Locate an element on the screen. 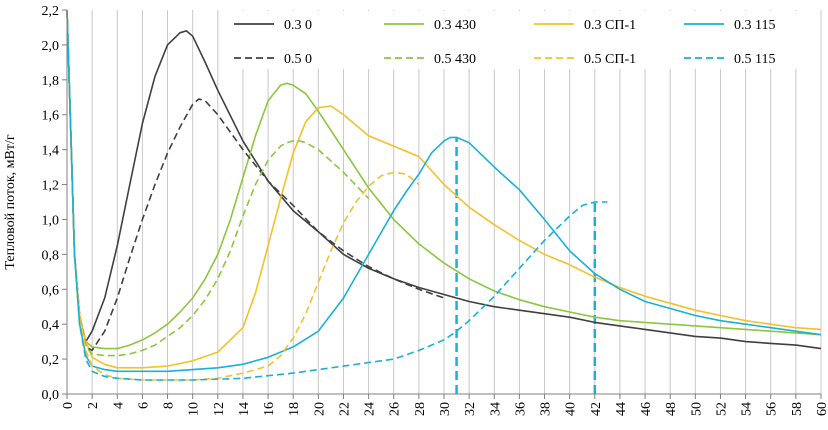 This screenshot has height=430, width=828. x-tick-label-54: 54 is located at coordinates (747, 409).